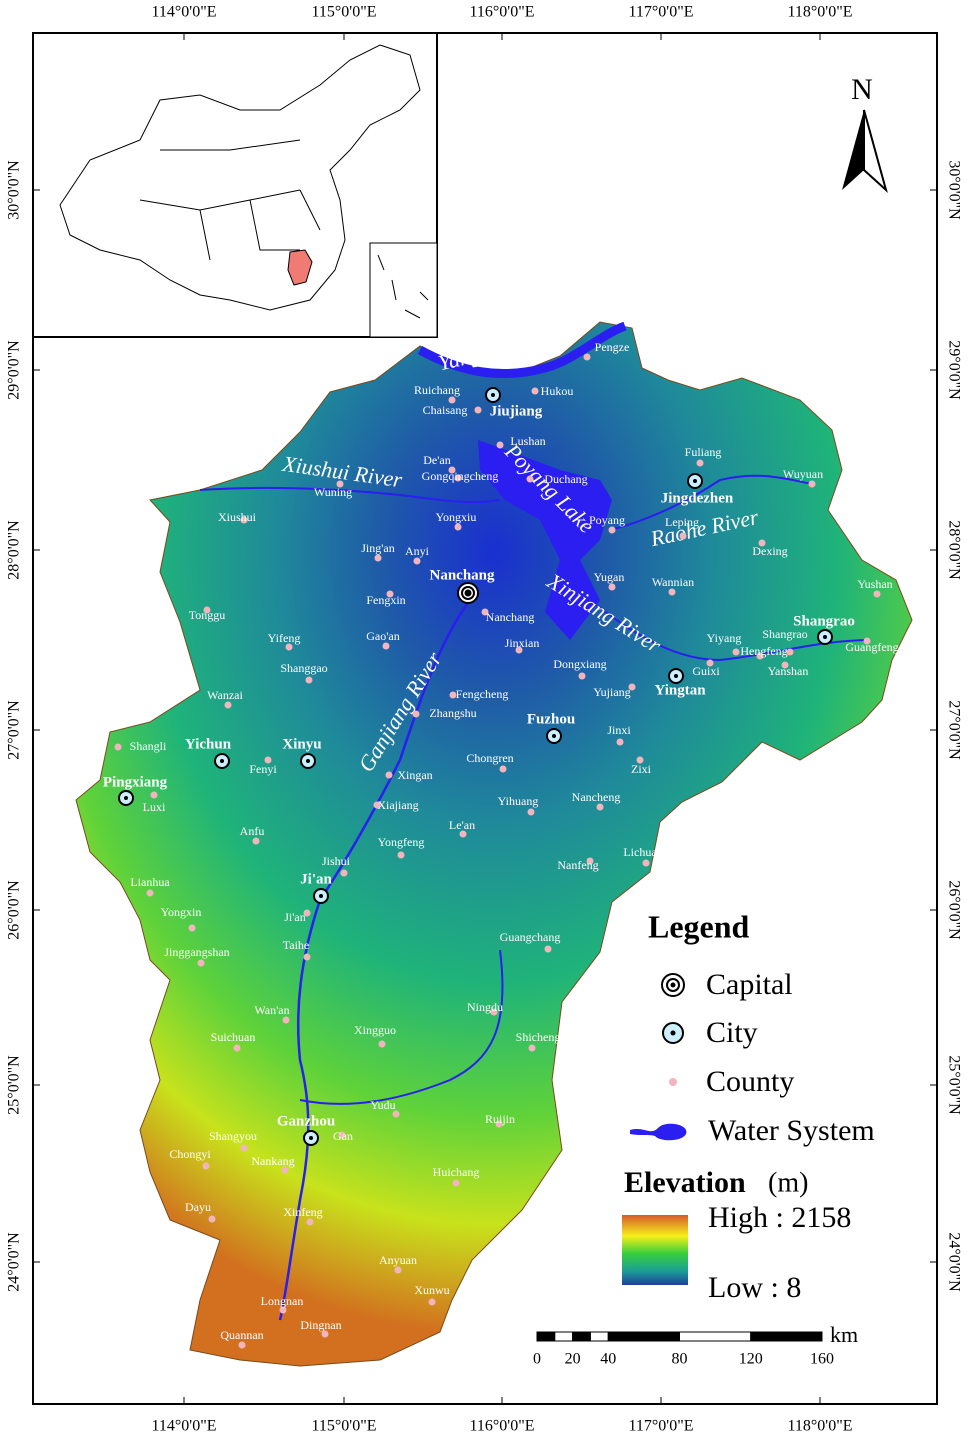 This screenshot has width=968, height=1440. What do you see at coordinates (320, 1325) in the screenshot?
I see `county-label: Dingnan` at bounding box center [320, 1325].